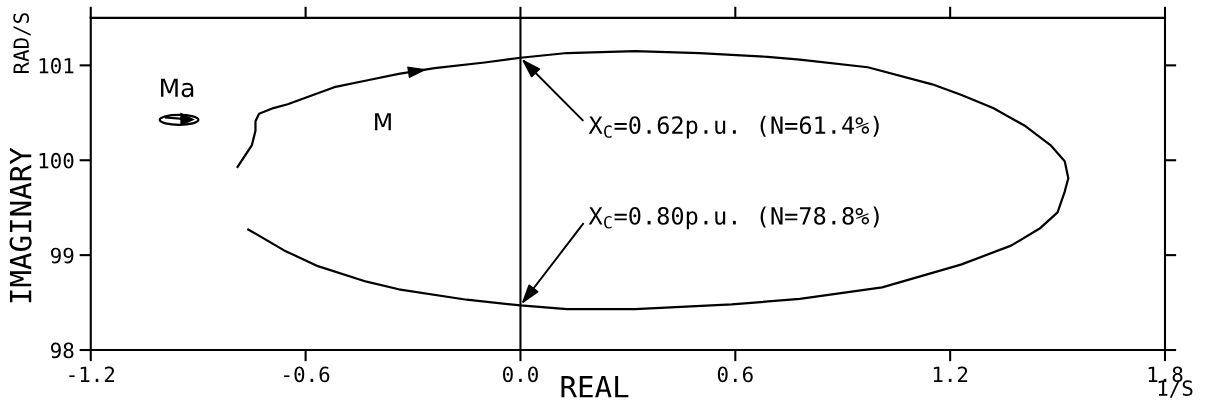 This screenshot has height=407, width=1207. Describe the element at coordinates (62, 350) in the screenshot. I see `y-tick-label: 98` at that location.